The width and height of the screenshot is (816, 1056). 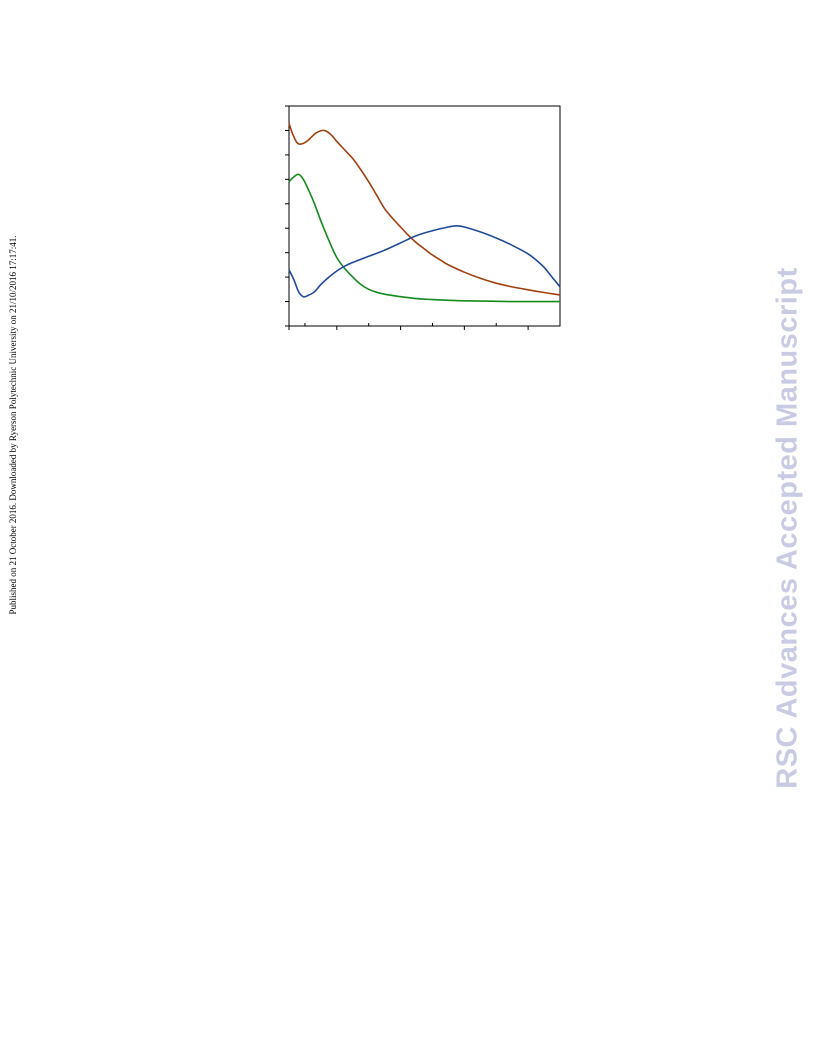 I want to click on series-layer, so click(x=424, y=212).